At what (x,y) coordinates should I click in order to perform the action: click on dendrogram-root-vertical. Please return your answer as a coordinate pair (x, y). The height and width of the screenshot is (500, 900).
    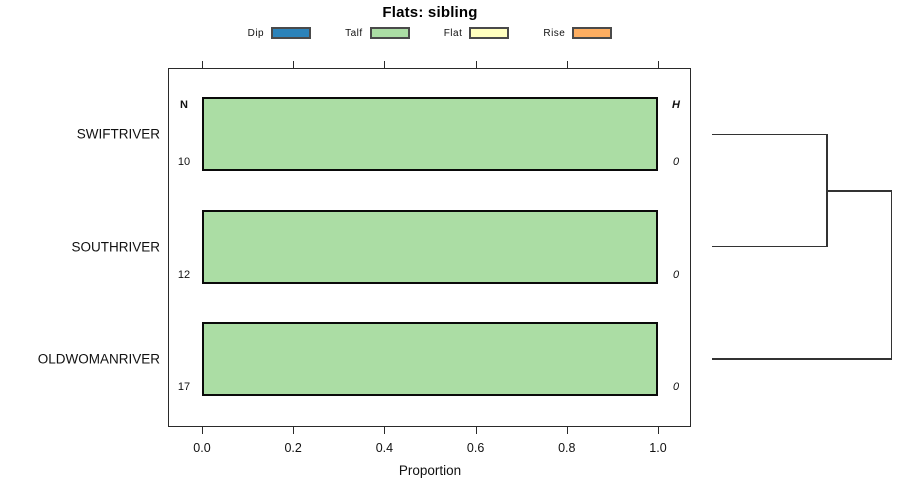
    Looking at the image, I should click on (891, 275).